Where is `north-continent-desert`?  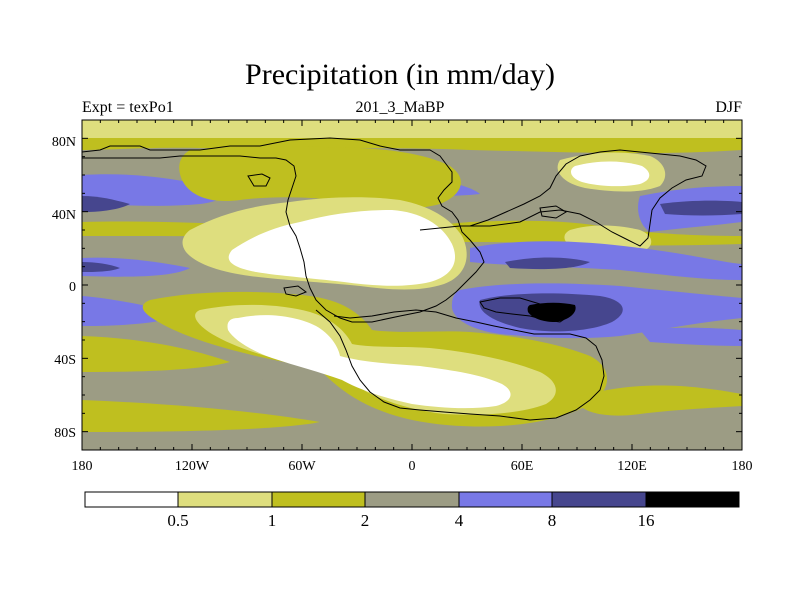
north-continent-desert is located at coordinates (342, 248).